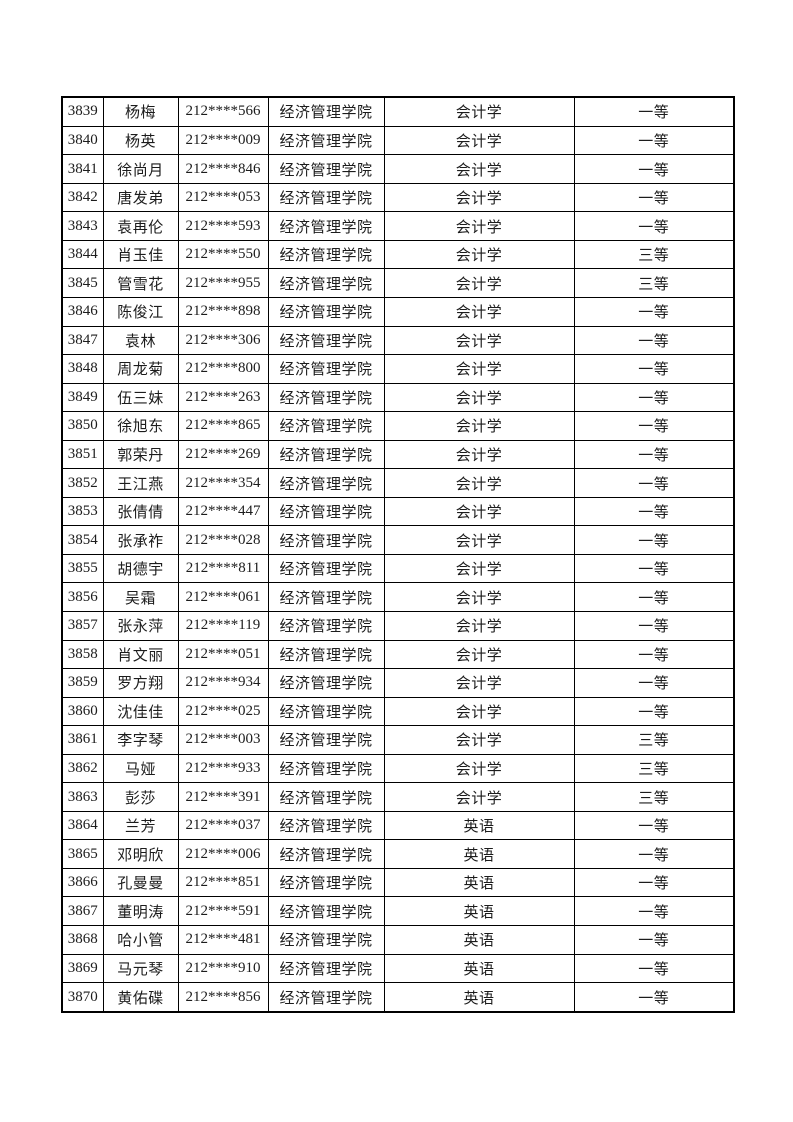  Describe the element at coordinates (140, 740) in the screenshot. I see `name-cell: 李字琴` at that location.